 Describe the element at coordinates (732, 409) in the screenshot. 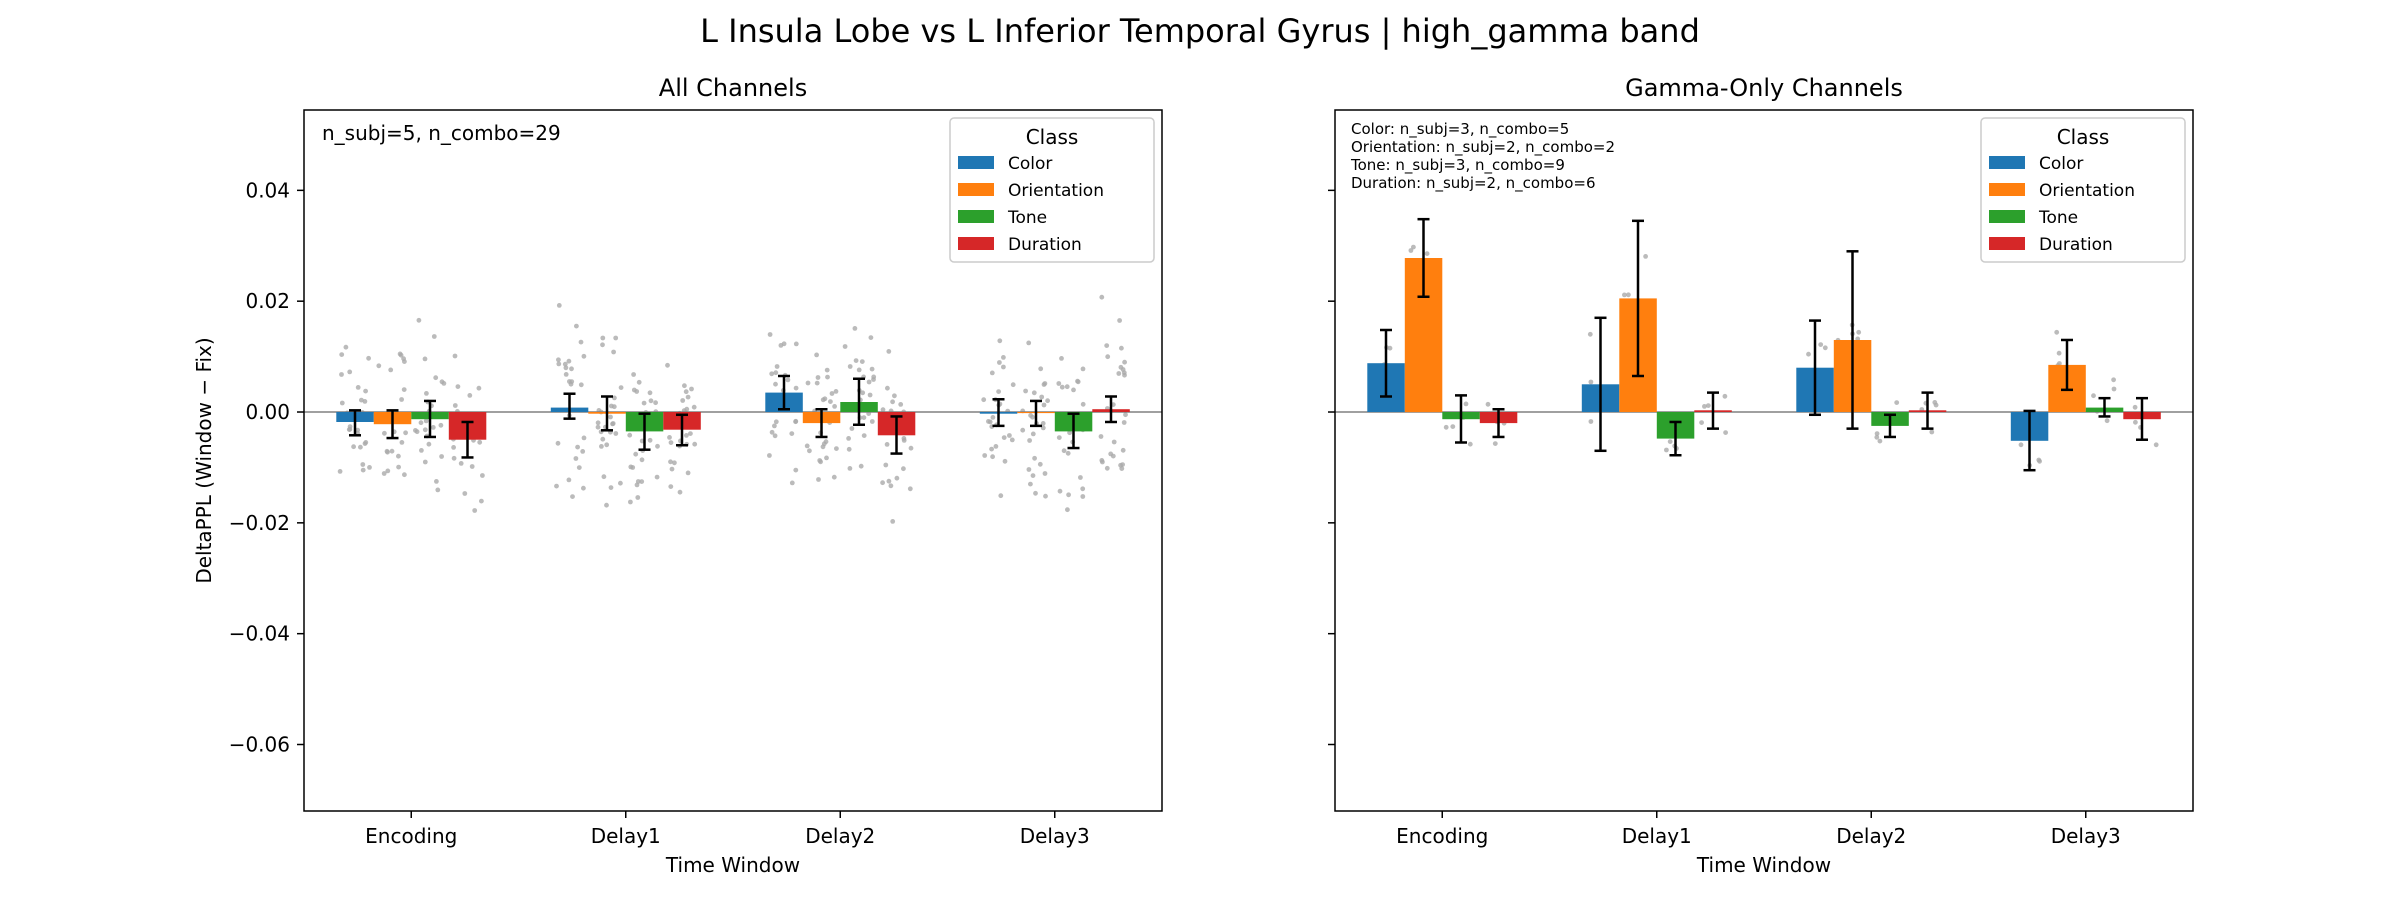

I see `sample-points` at that location.